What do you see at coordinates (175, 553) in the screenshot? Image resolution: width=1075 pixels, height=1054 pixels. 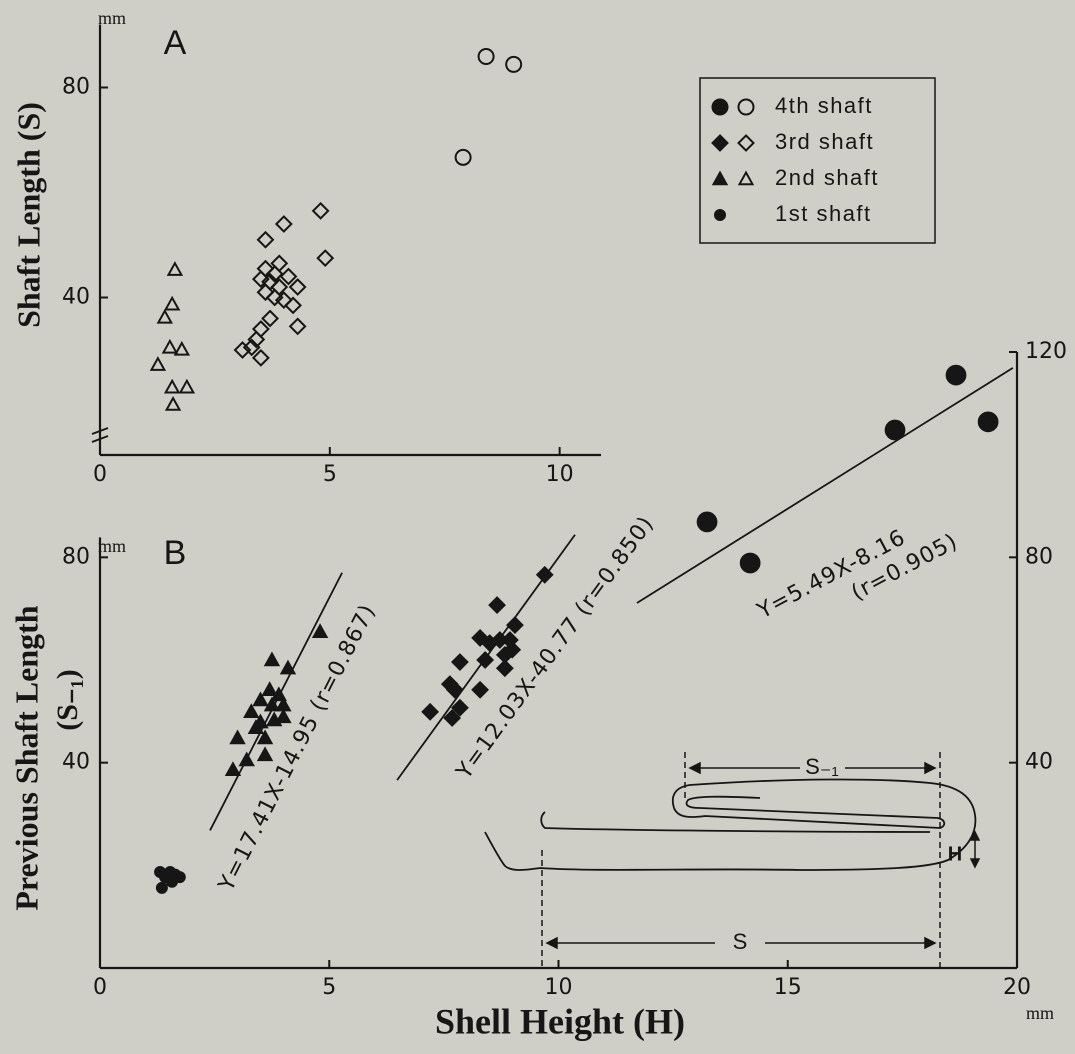 I see `panel-letter: B` at bounding box center [175, 553].